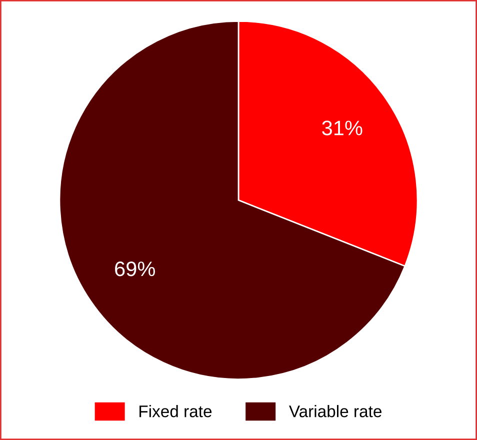 Image resolution: width=477 pixels, height=440 pixels. I want to click on legend-label: Fixed rate, so click(176, 411).